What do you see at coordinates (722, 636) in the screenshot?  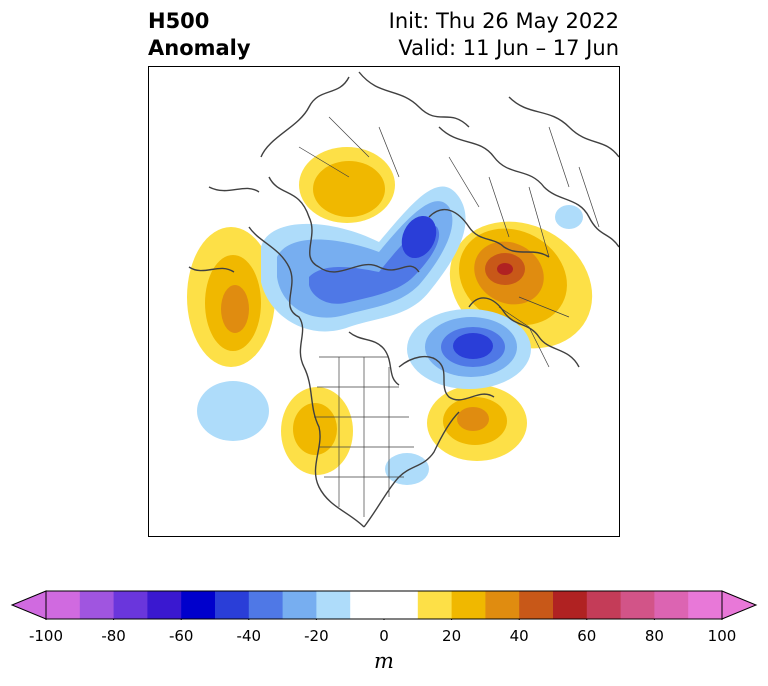 I see `colorbar-tick-label: 100` at bounding box center [722, 636].